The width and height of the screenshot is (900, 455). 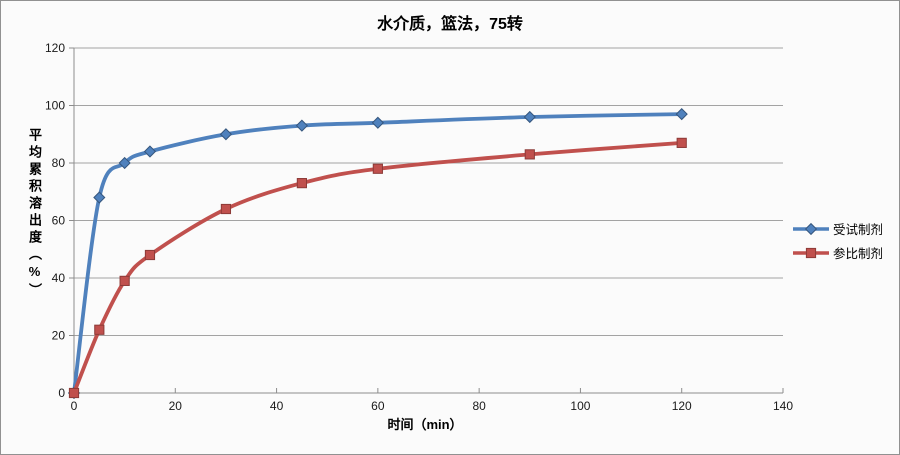 I want to click on data-point-s1-x30, so click(x=226, y=209).